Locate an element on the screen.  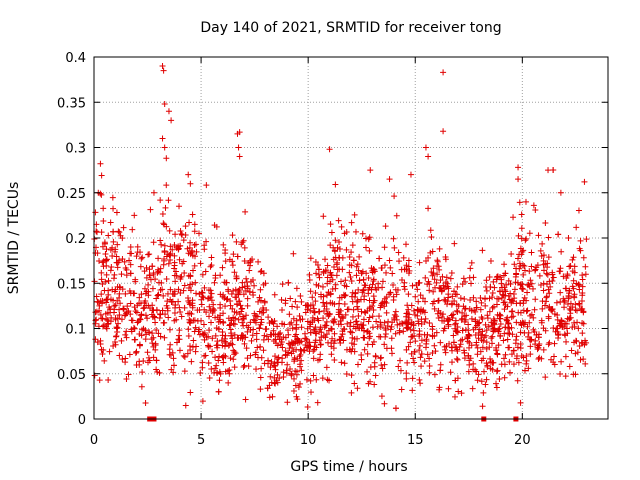
y-tick-label: 0.2 is located at coordinates (75, 239).